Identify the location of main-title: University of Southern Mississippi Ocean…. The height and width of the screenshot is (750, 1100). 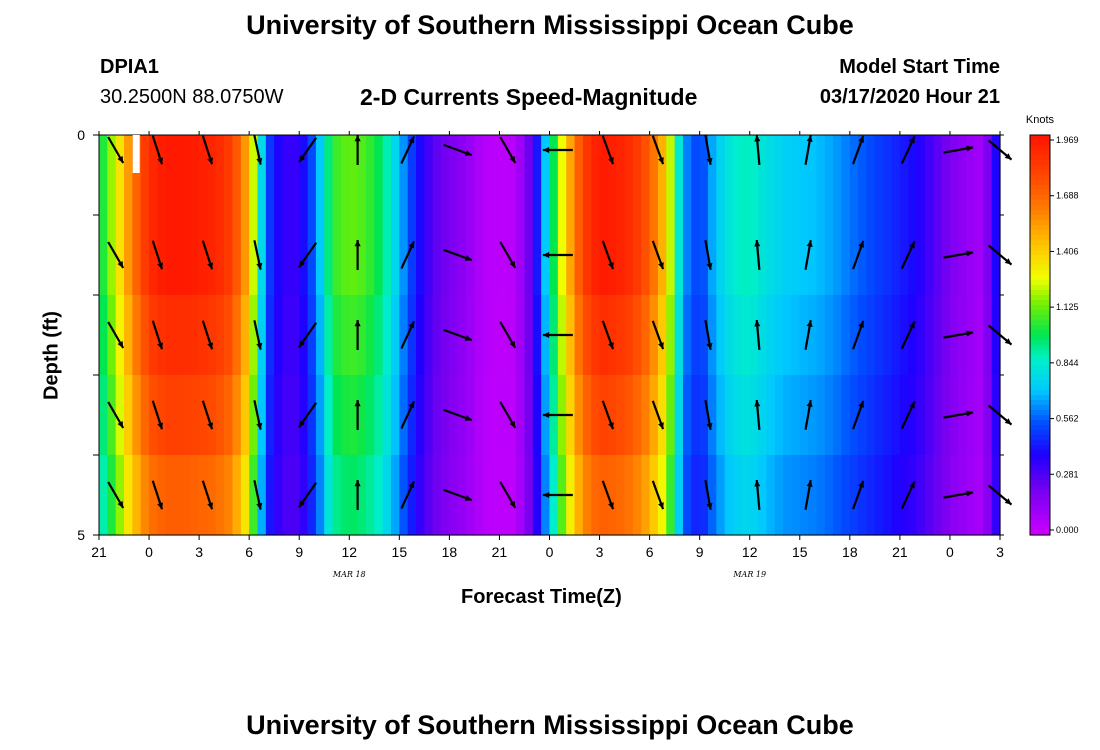
(550, 25).